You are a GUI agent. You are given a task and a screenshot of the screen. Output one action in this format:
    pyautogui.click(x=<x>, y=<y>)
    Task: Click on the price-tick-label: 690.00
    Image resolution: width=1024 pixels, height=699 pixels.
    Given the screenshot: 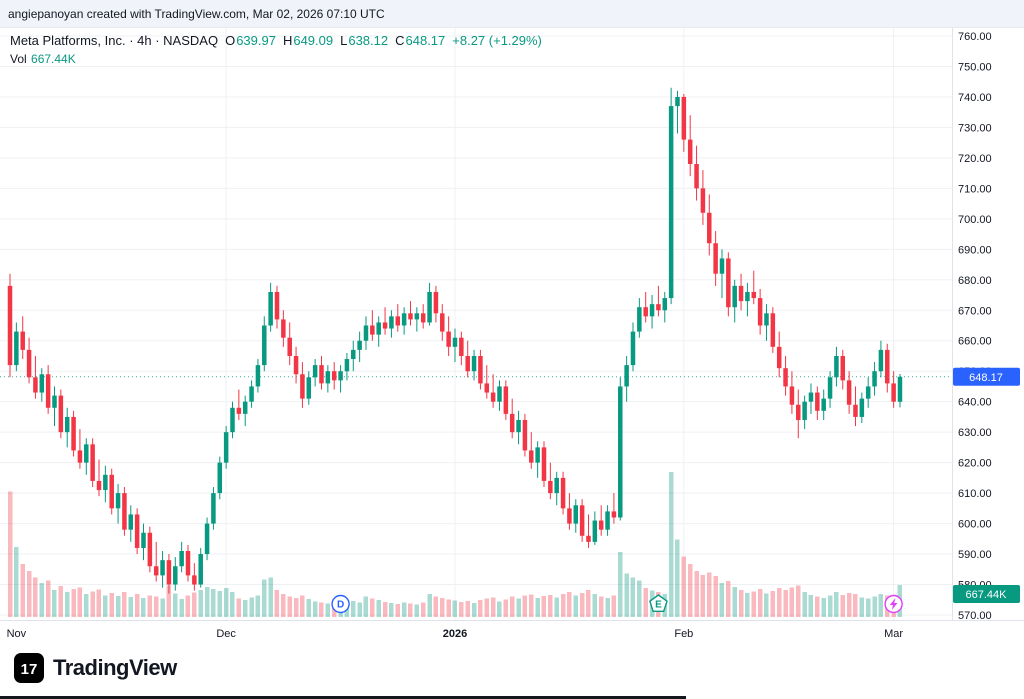 What is the action you would take?
    pyautogui.click(x=975, y=250)
    